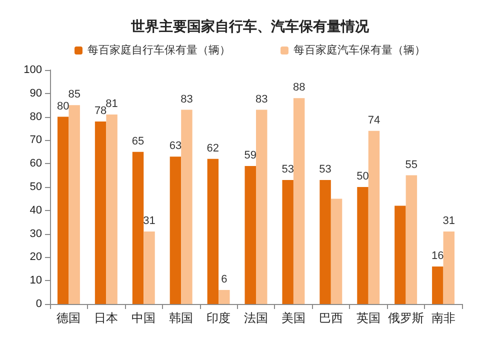 The height and width of the screenshot is (362, 500). I want to click on data-label: 80, so click(63, 106).